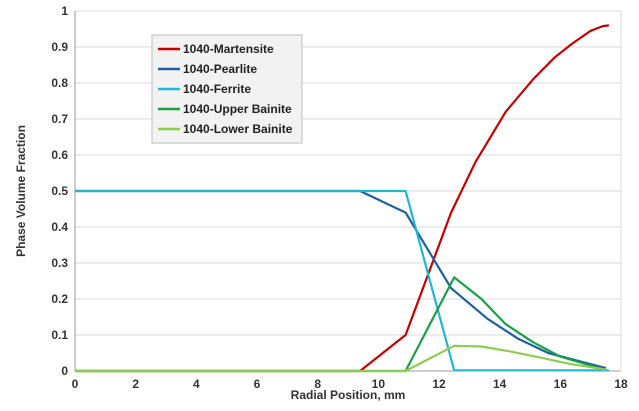 The image size is (639, 411). Describe the element at coordinates (257, 384) in the screenshot. I see `x-tick-label: 6` at that location.